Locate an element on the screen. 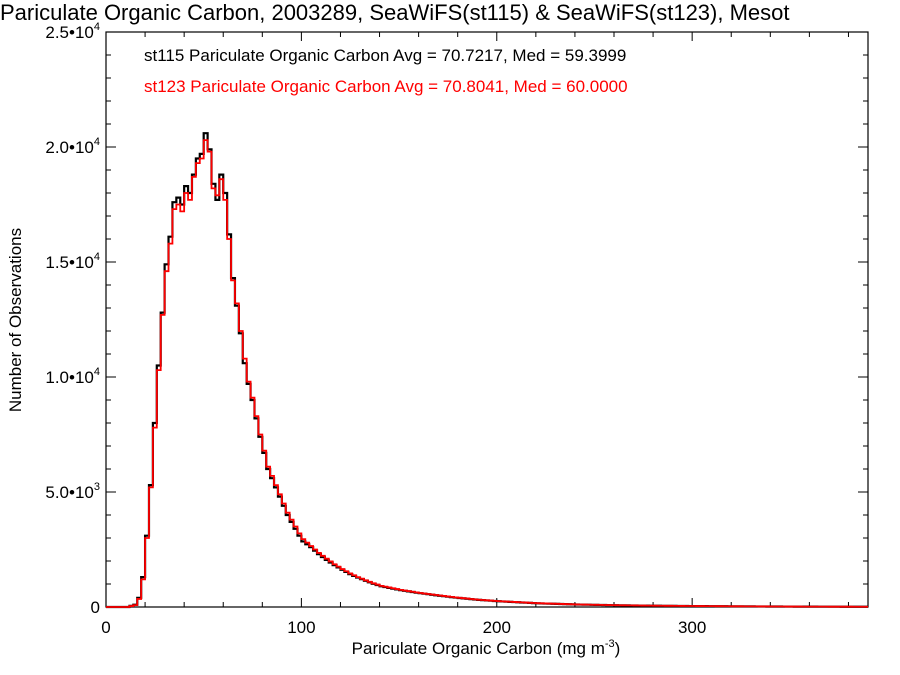 This screenshot has width=900, height=675. y-tick-label: 2.5•104 is located at coordinates (72, 31).